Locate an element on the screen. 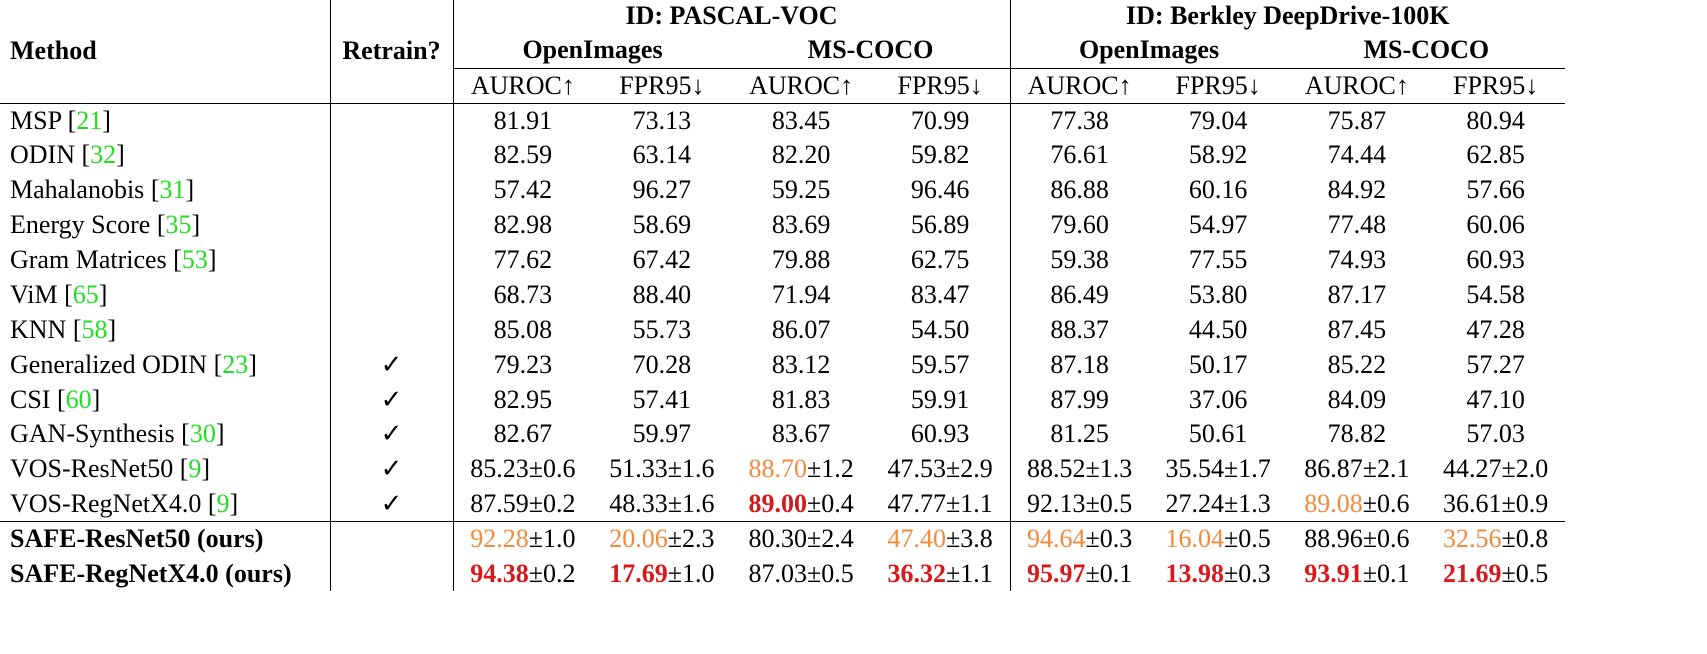 The height and width of the screenshot is (654, 1707). value-cell: 87.59±0.2 is located at coordinates (522, 504).